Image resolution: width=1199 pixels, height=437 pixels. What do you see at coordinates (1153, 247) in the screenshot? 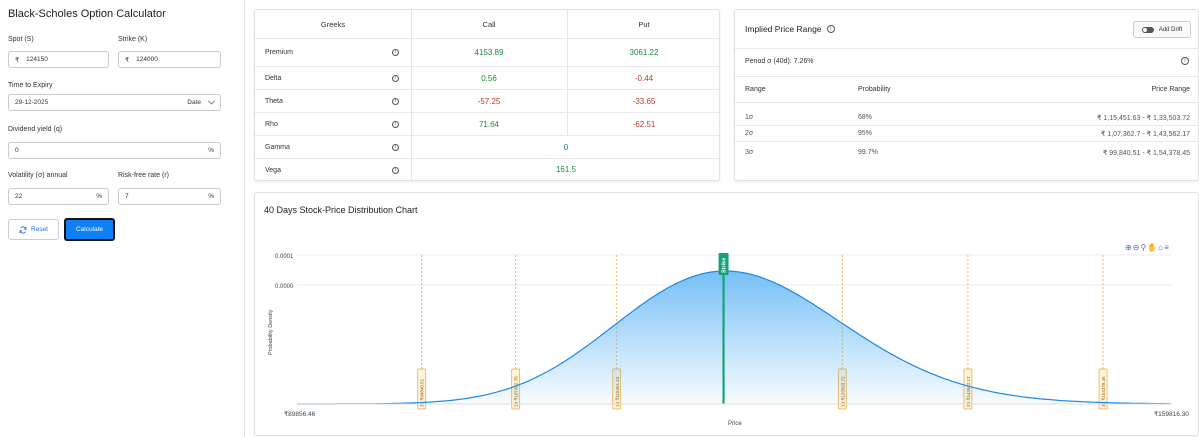
I see `pan-hand-icon: ✋` at bounding box center [1153, 247].